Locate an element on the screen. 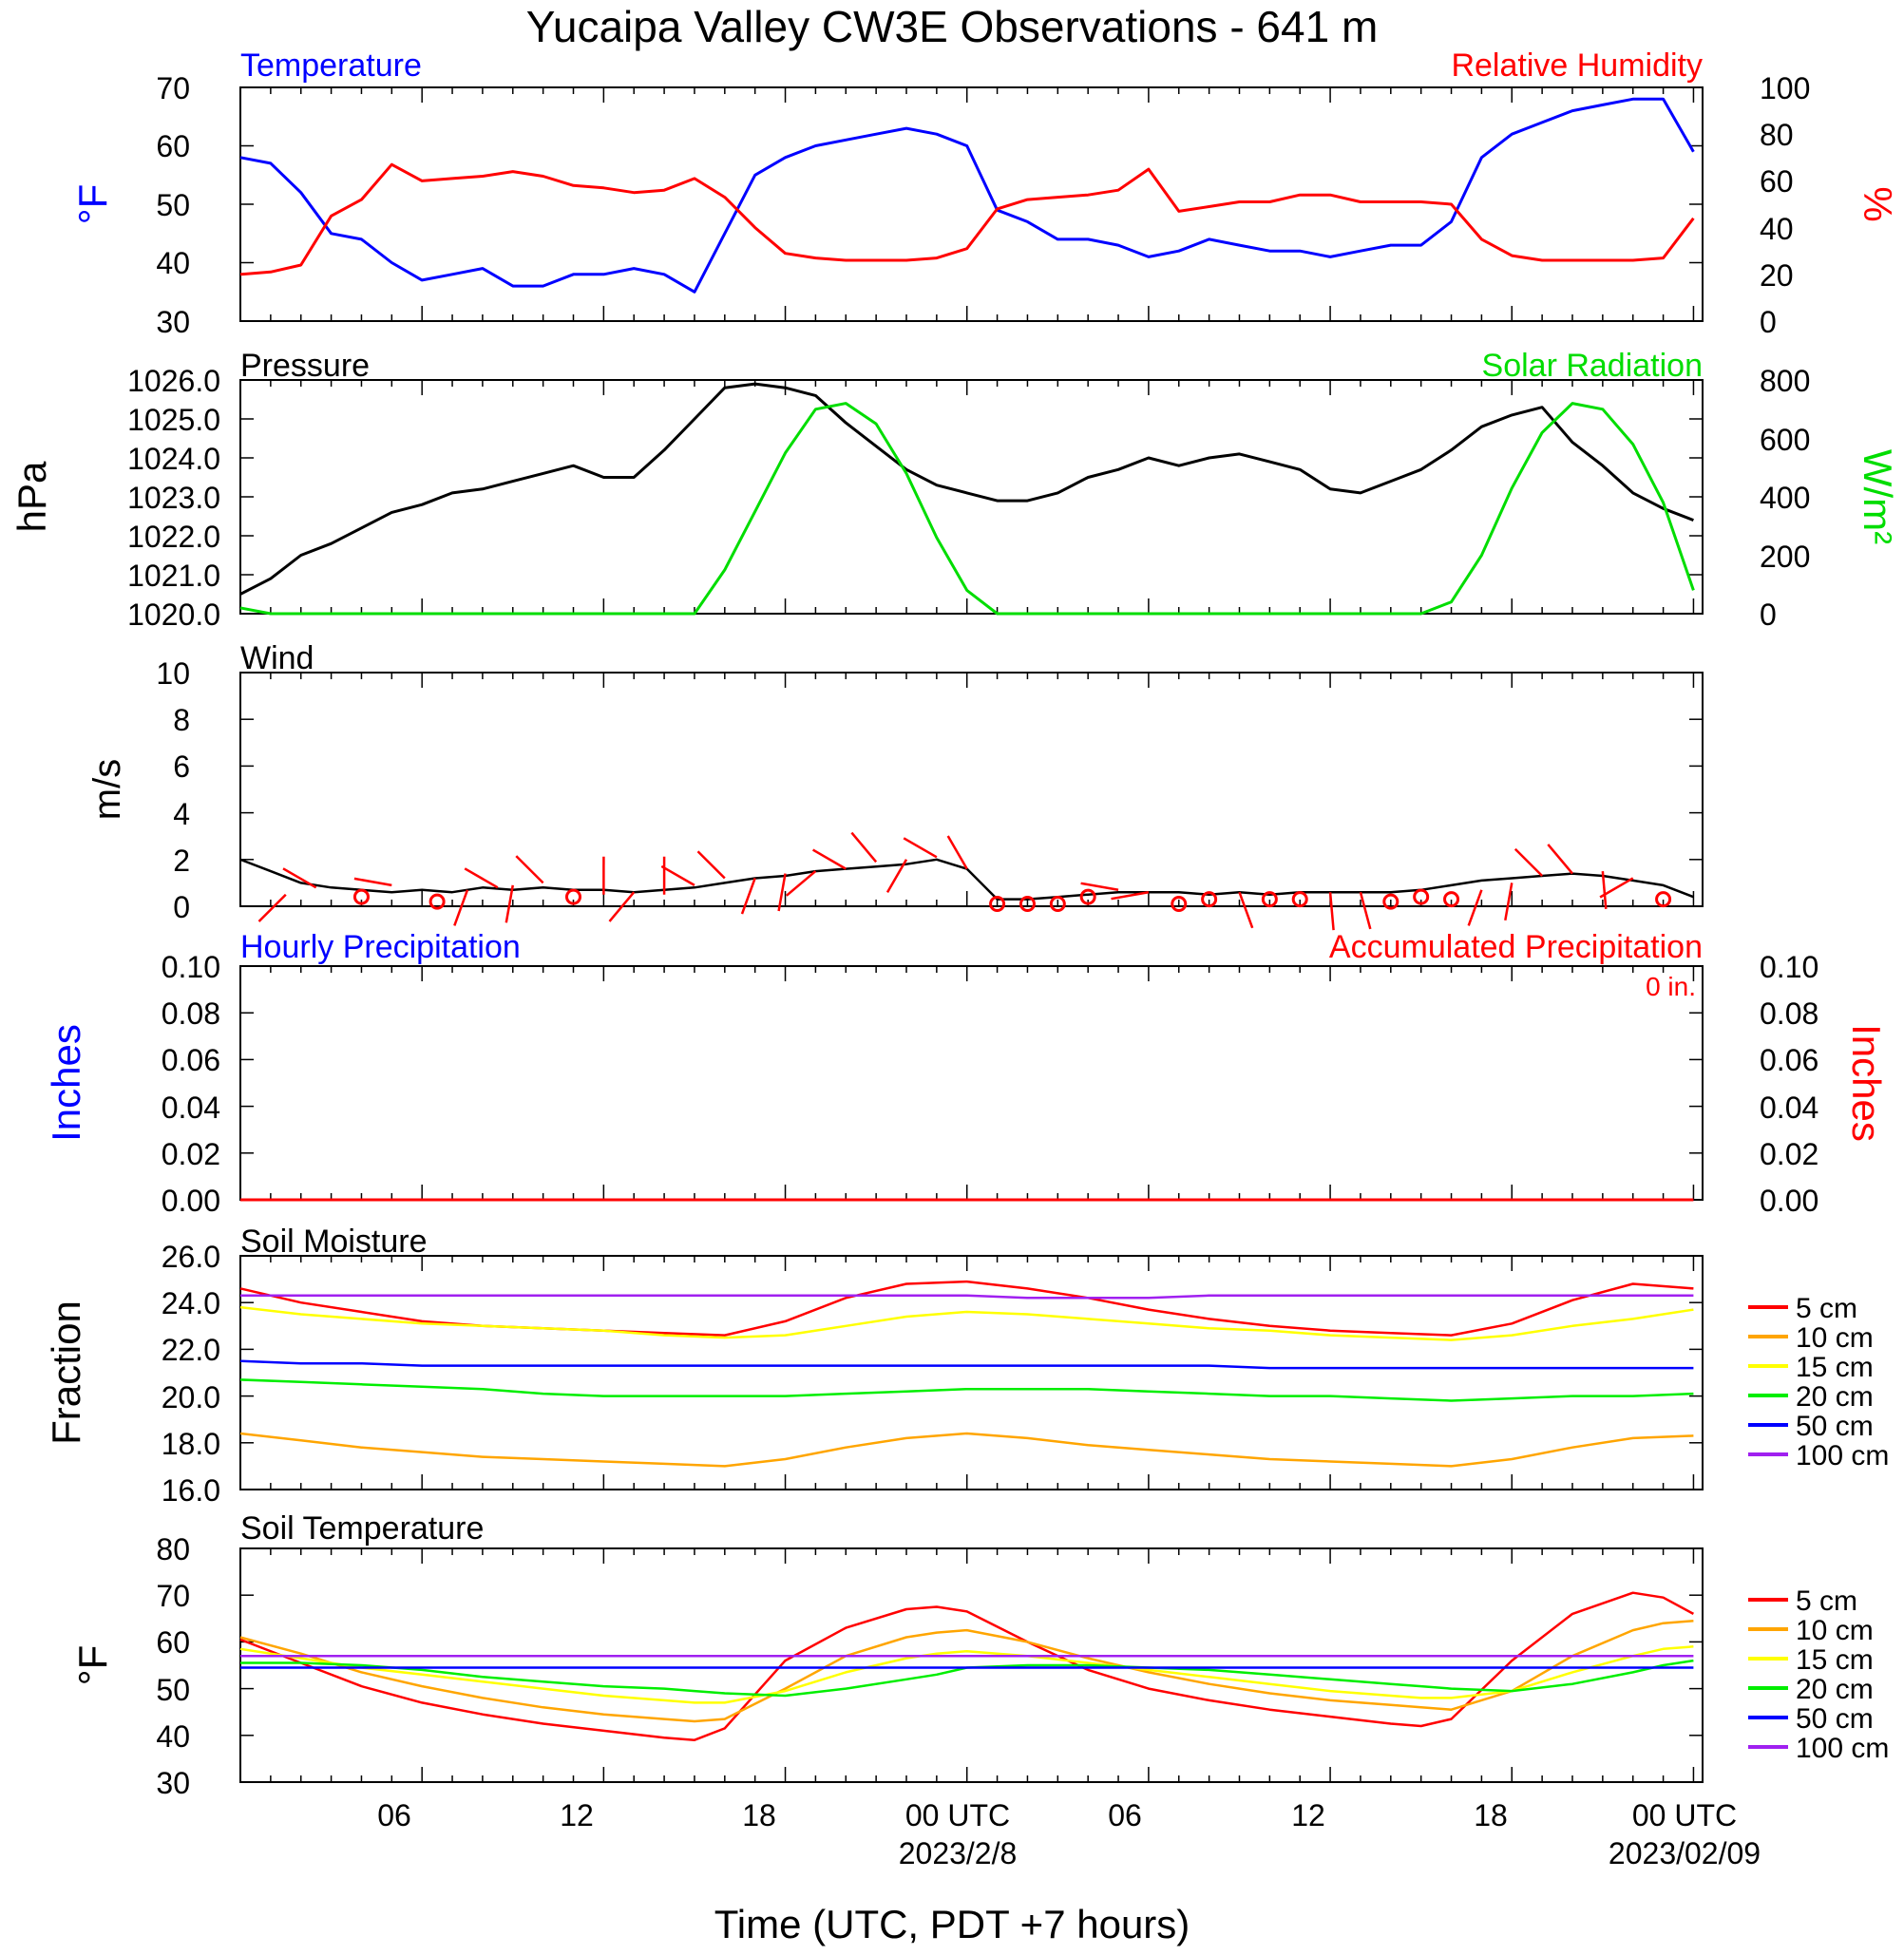 This screenshot has height=1955, width=1904. wind-axis-label: m/s is located at coordinates (107, 789).